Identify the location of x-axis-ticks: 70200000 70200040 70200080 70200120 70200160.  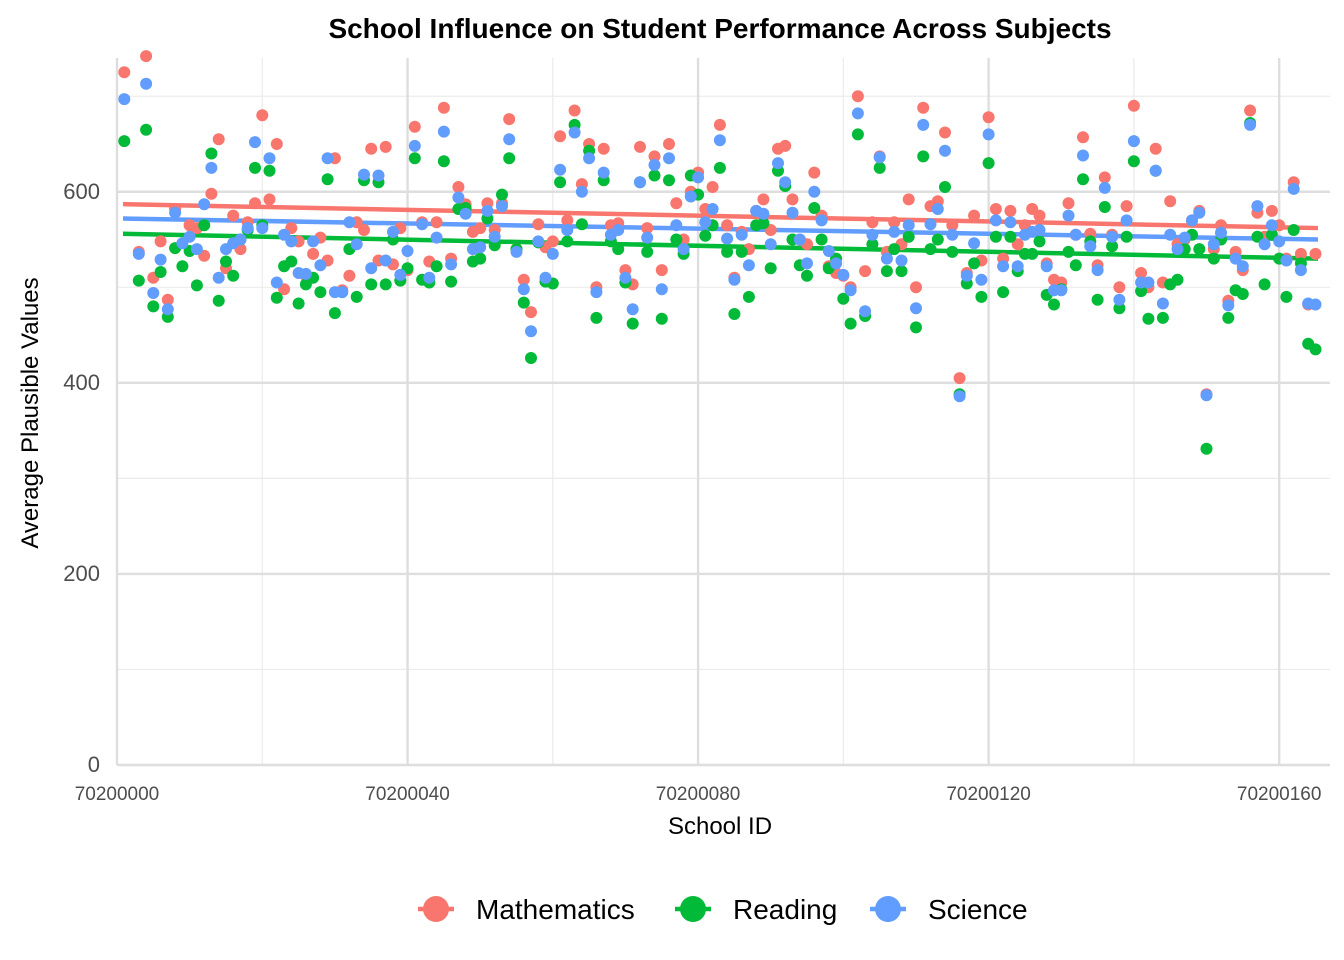
(698, 794).